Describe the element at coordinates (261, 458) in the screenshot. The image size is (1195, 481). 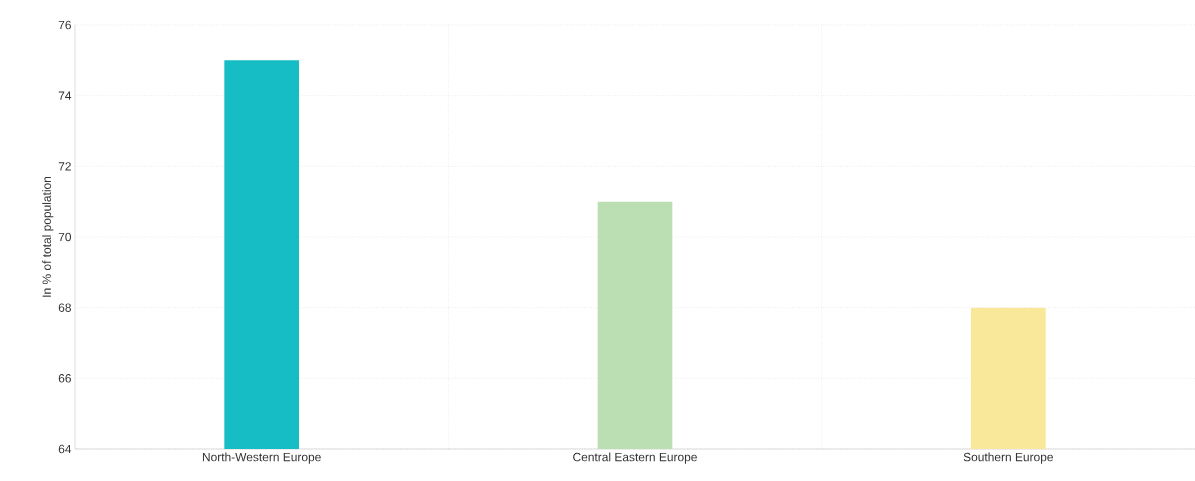
I see `x-tick-label: North-Western Europe` at that location.